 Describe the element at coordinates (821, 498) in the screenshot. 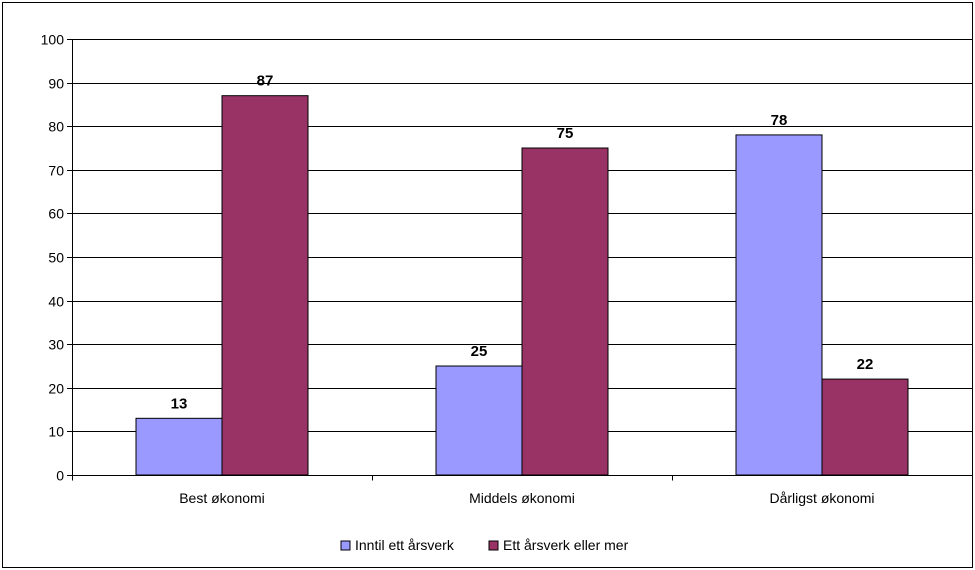

I see `x-tick-label: Dårligst økonomi` at that location.